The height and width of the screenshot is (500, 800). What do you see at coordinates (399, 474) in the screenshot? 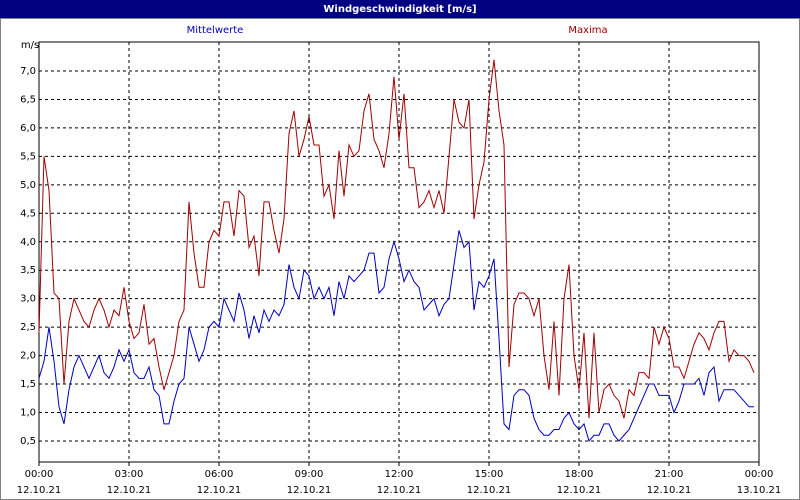
I see `x-tick-label: 12:00` at bounding box center [399, 474].